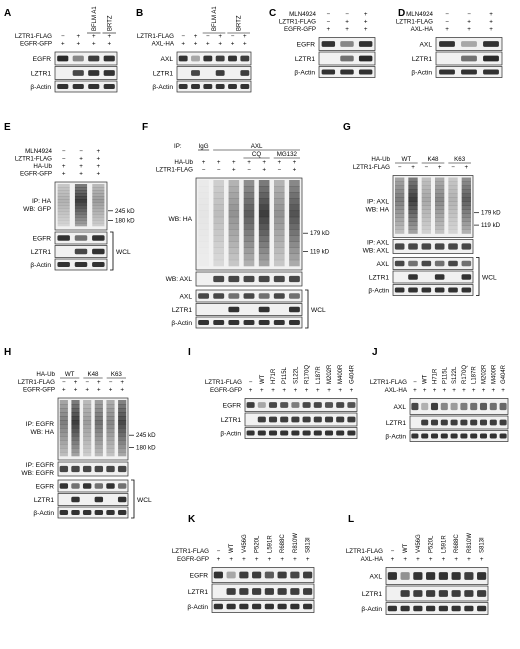  What do you see at coordinates (401, 13) in the screenshot?
I see `panel-letter-D: D` at bounding box center [401, 13].